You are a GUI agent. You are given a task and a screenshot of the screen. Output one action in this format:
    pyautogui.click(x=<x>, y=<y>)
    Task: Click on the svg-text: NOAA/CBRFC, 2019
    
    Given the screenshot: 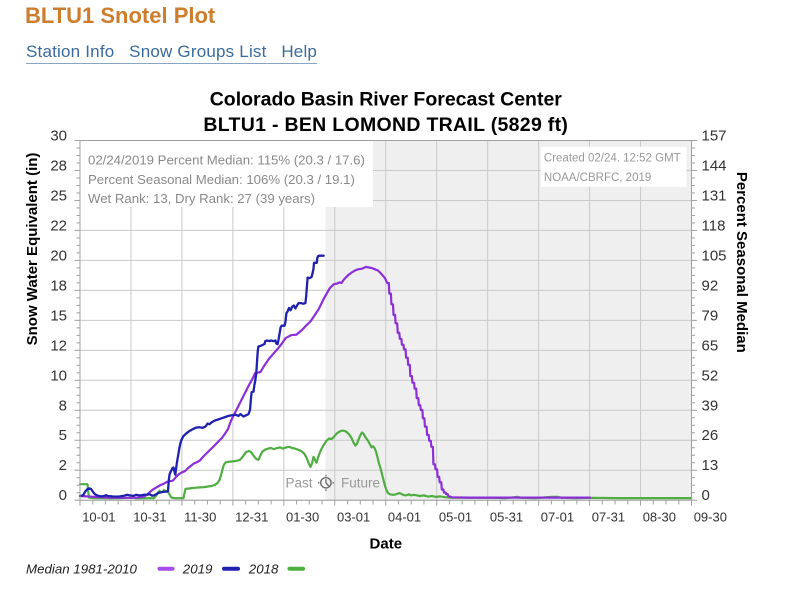 What is the action you would take?
    pyautogui.click(x=597, y=178)
    